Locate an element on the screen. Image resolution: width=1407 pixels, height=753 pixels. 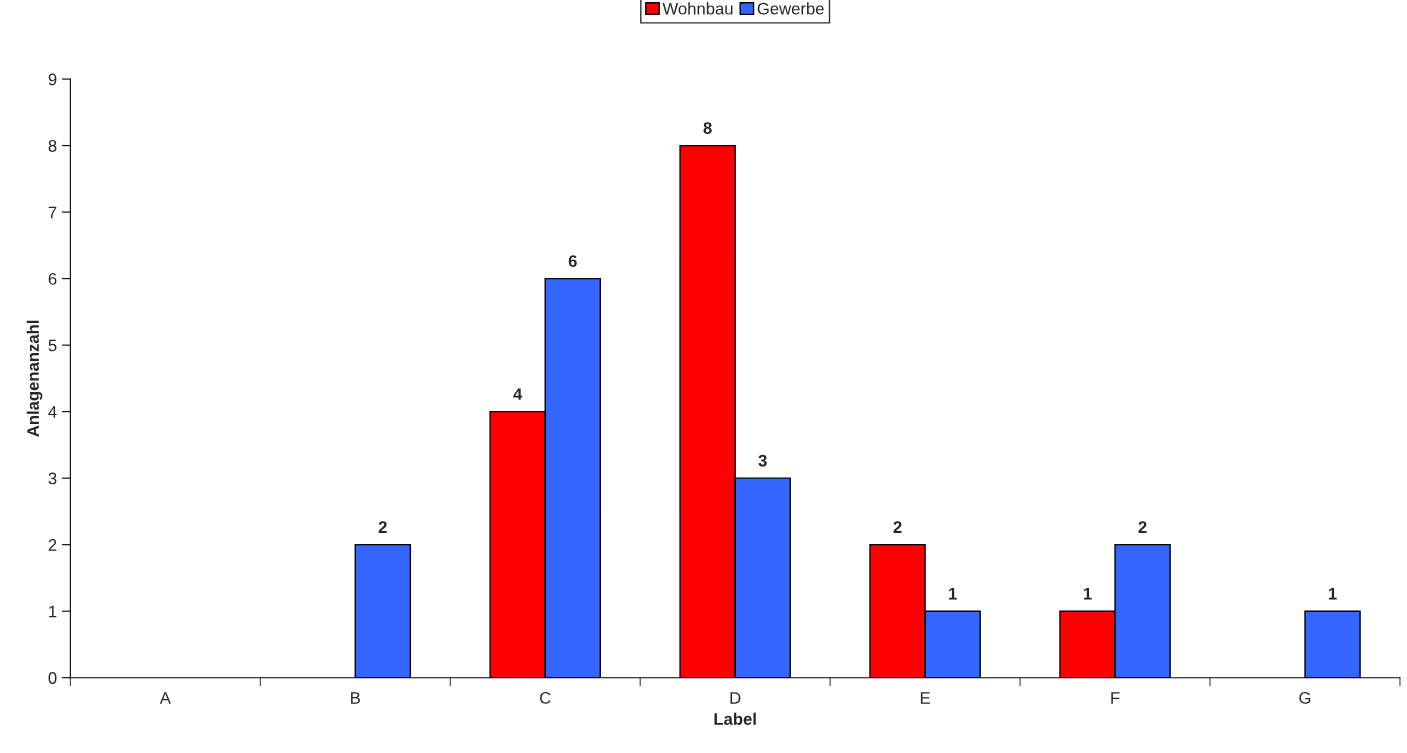
y-tick-label: 7 is located at coordinates (52, 212).